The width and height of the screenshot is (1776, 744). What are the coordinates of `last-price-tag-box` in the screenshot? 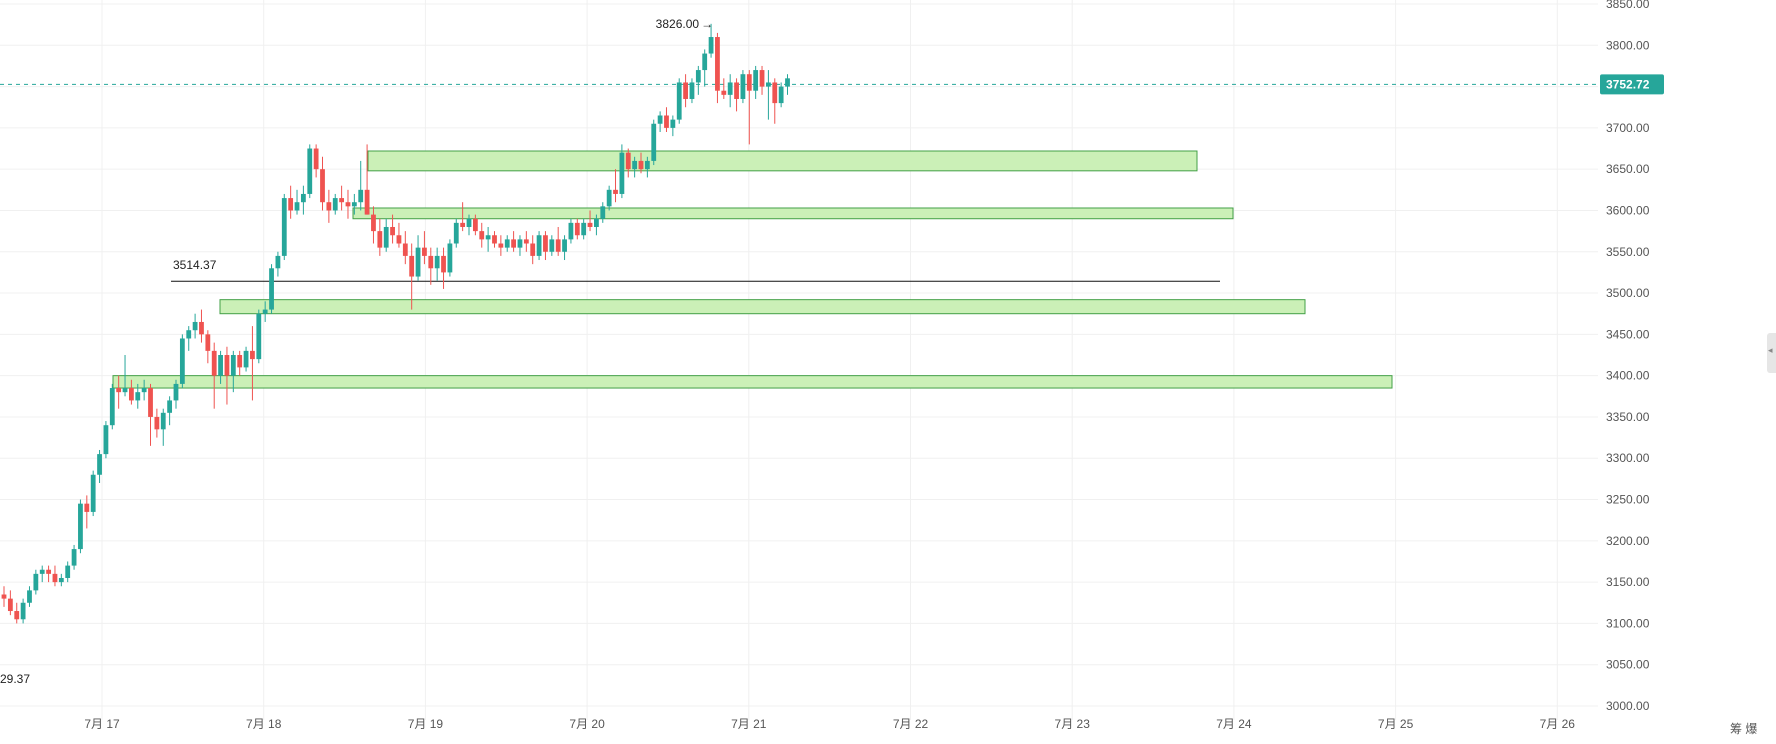 It's located at (1632, 84).